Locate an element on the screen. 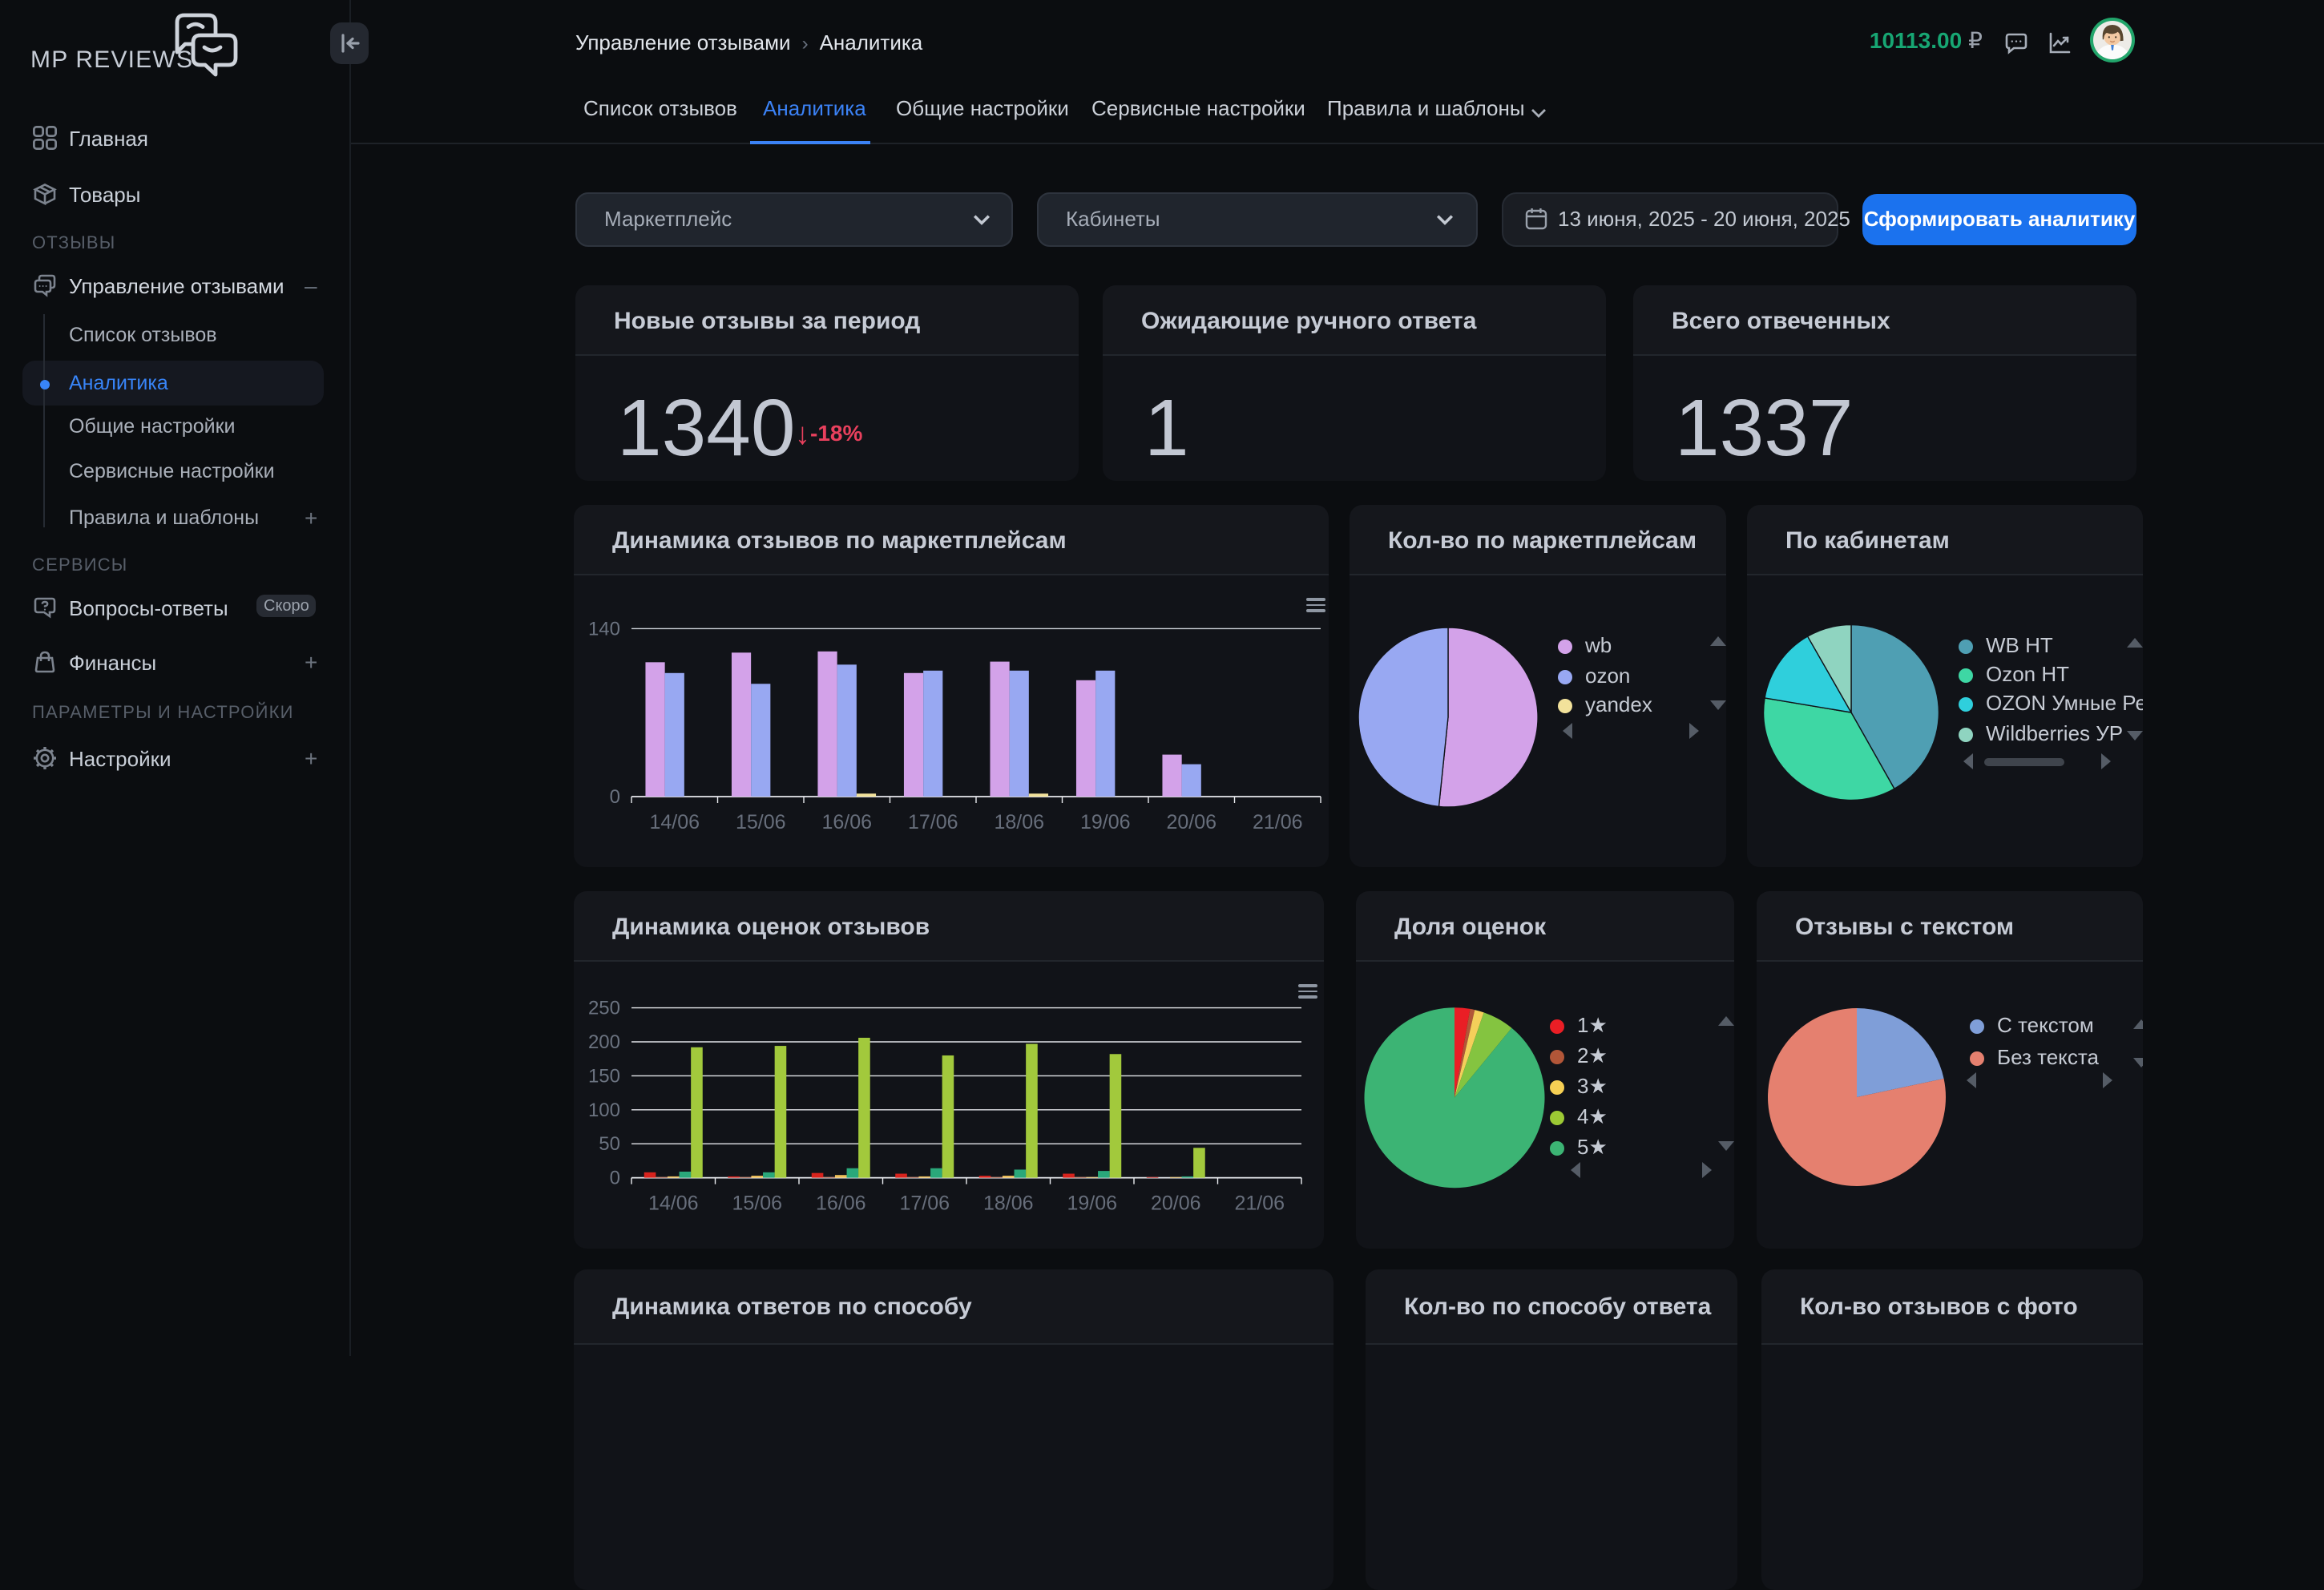 The width and height of the screenshot is (2324, 1590). svg-text: 250 is located at coordinates (604, 1008).